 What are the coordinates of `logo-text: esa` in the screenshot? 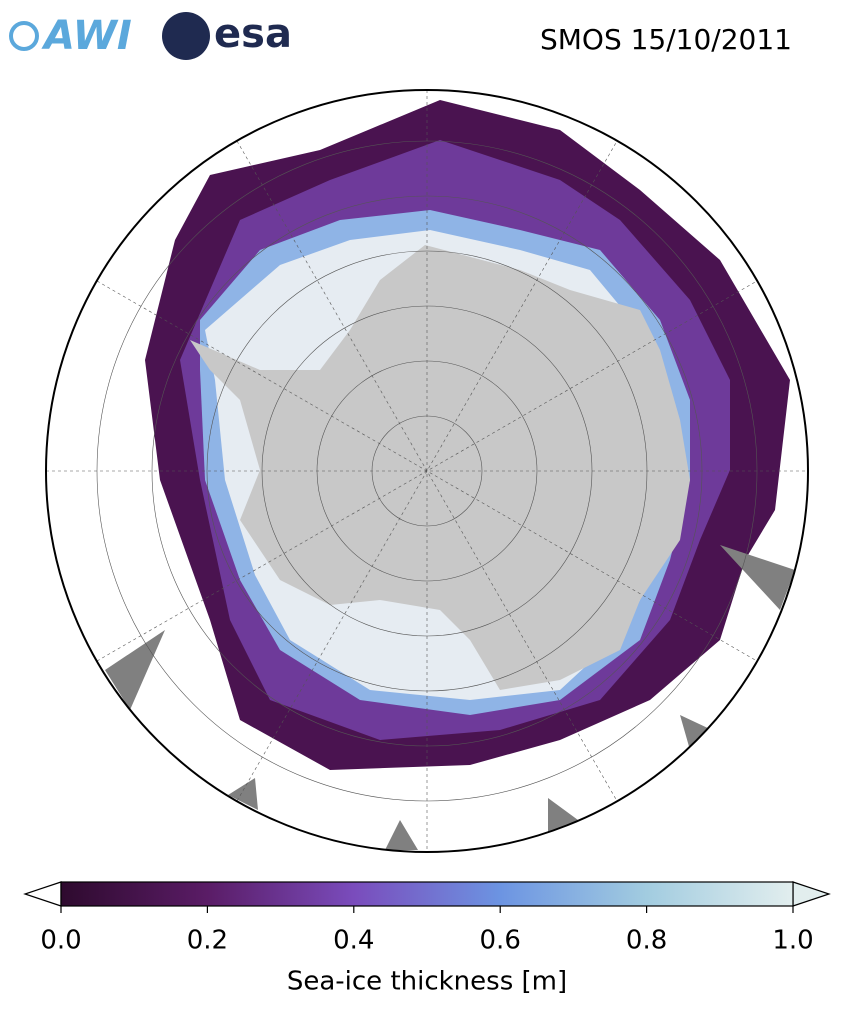 It's located at (253, 34).